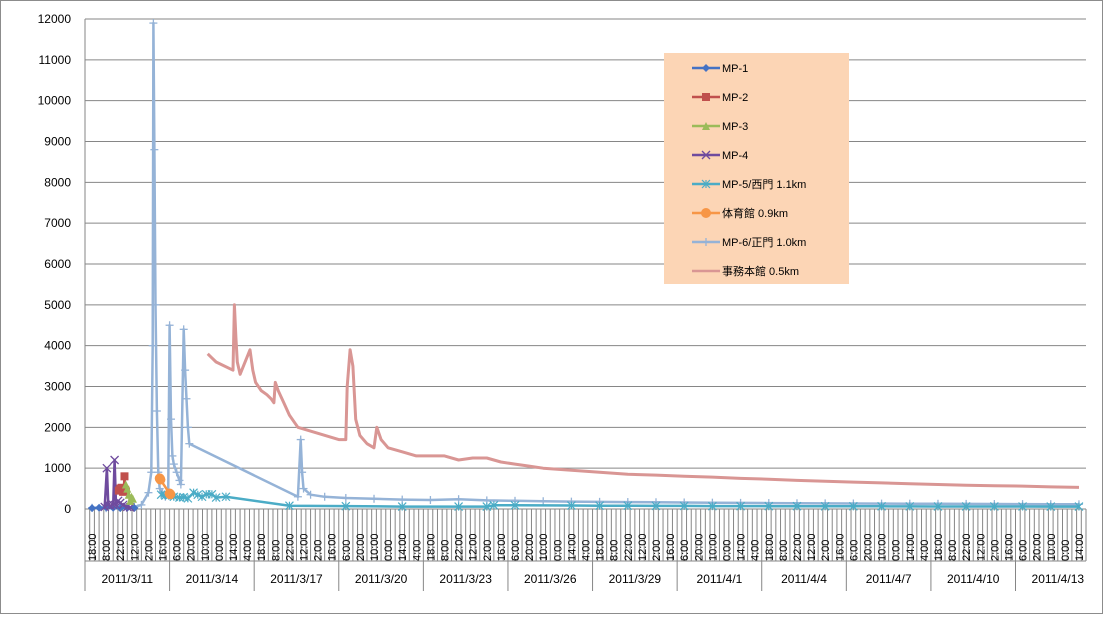 Image resolution: width=1103 pixels, height=618 pixels. What do you see at coordinates (212, 579) in the screenshot?
I see `x-date-label: 2011/3/14` at bounding box center [212, 579].